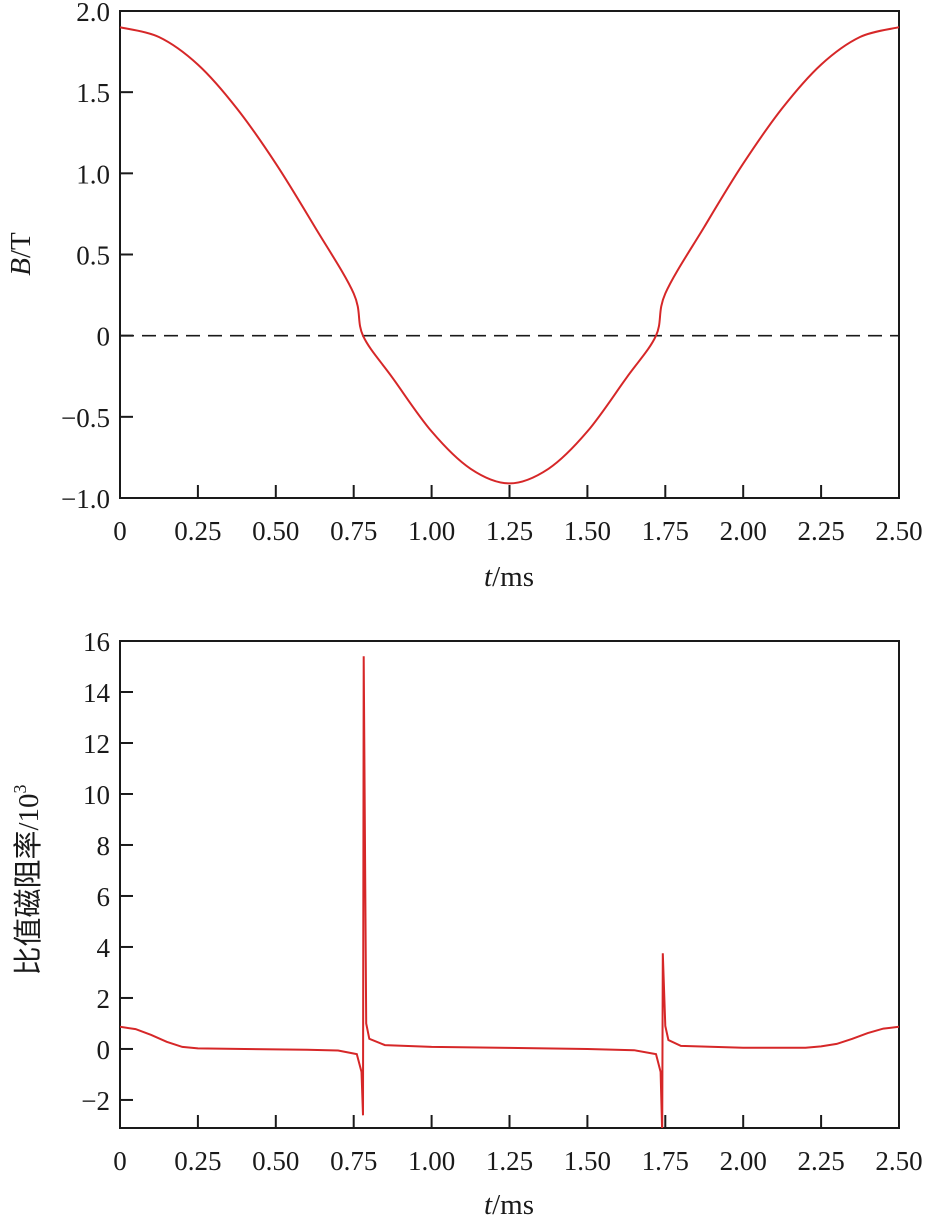 Image resolution: width=928 pixels, height=1218 pixels. Describe the element at coordinates (104, 846) in the screenshot. I see `y-tick-label: 8` at that location.